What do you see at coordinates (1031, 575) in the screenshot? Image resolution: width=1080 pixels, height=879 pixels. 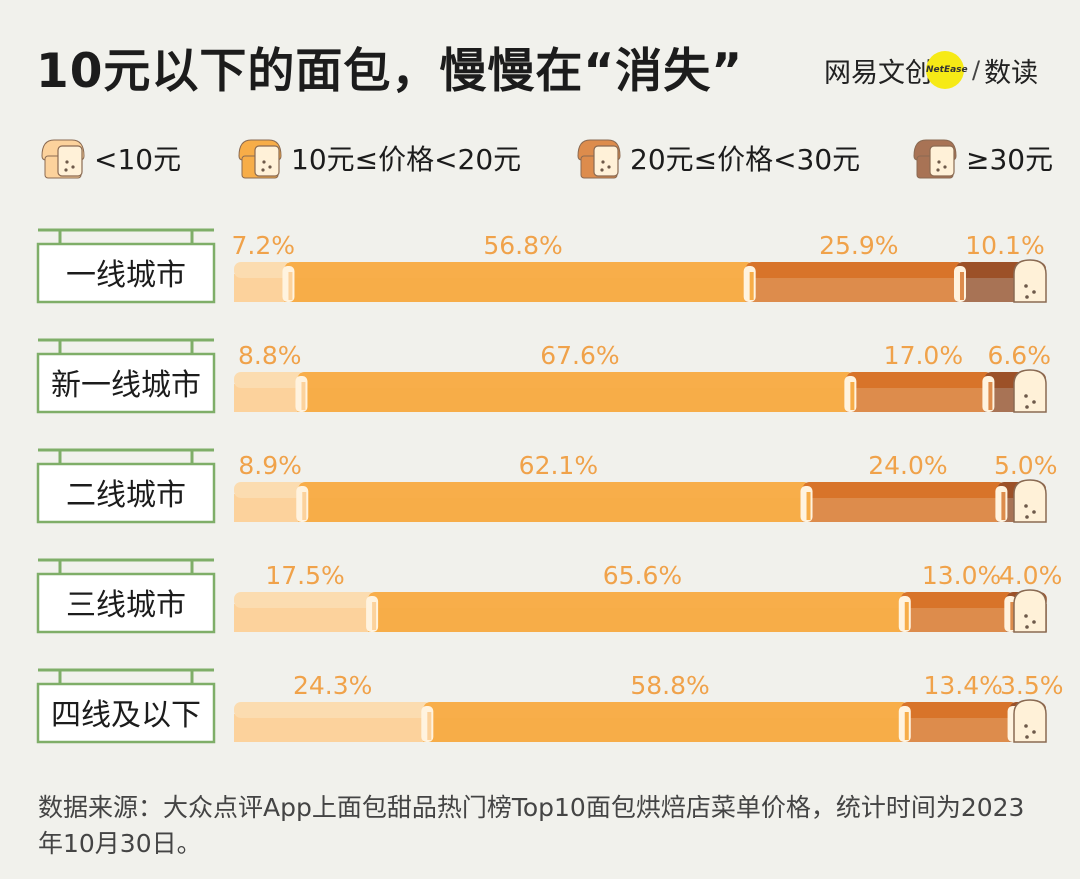 I see `data-label: 4.0%` at bounding box center [1031, 575].